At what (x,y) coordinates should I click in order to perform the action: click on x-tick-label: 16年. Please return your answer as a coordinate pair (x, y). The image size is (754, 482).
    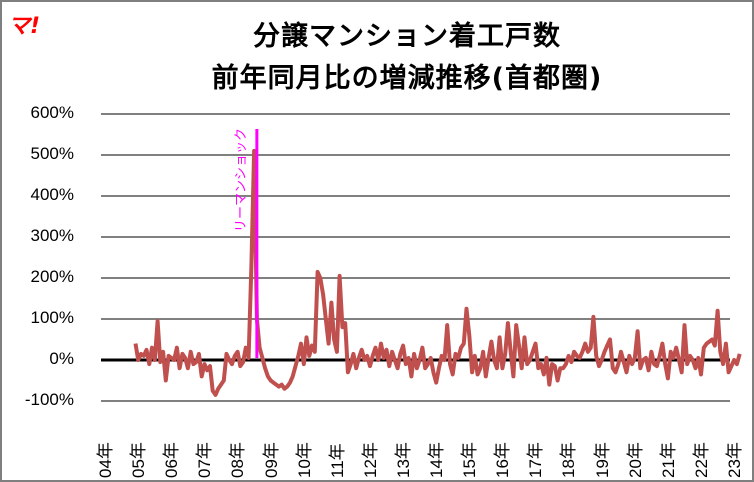
    Looking at the image, I should click on (503, 460).